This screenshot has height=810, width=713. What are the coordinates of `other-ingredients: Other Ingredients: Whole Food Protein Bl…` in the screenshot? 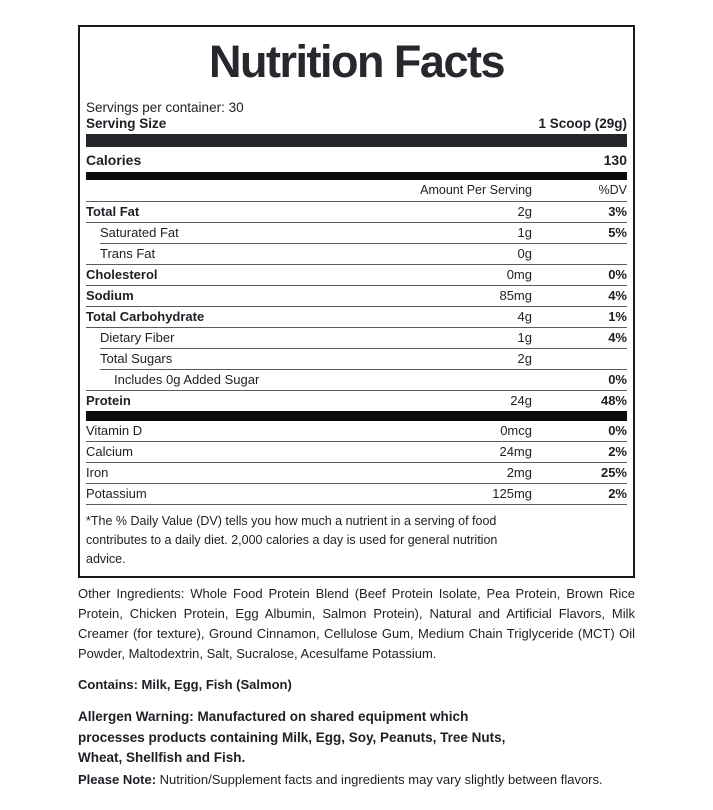 It's located at (356, 623).